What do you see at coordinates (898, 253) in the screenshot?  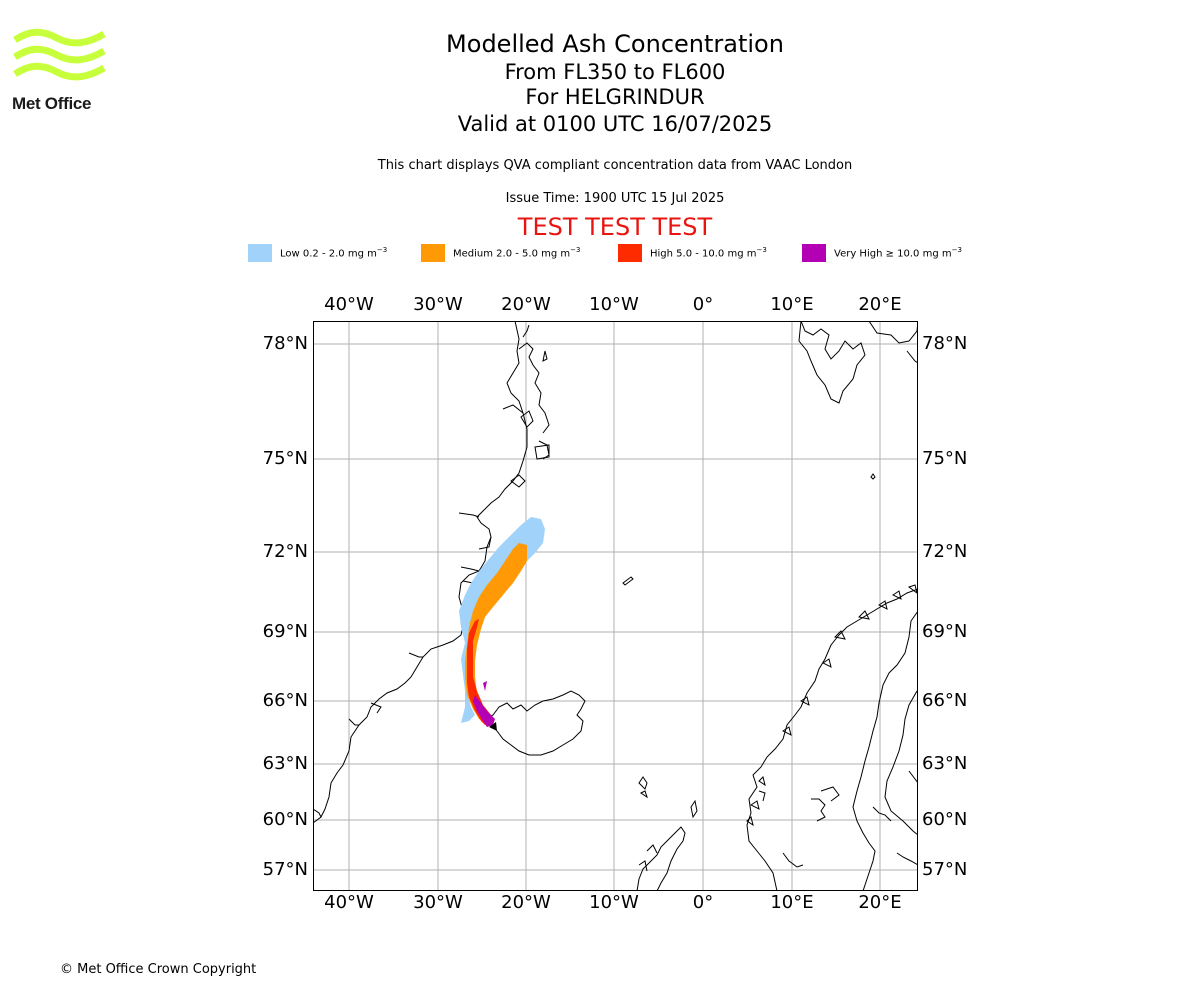 I see `legend-label-very-high: Very High ≥ 10.0 mg m−3` at bounding box center [898, 253].